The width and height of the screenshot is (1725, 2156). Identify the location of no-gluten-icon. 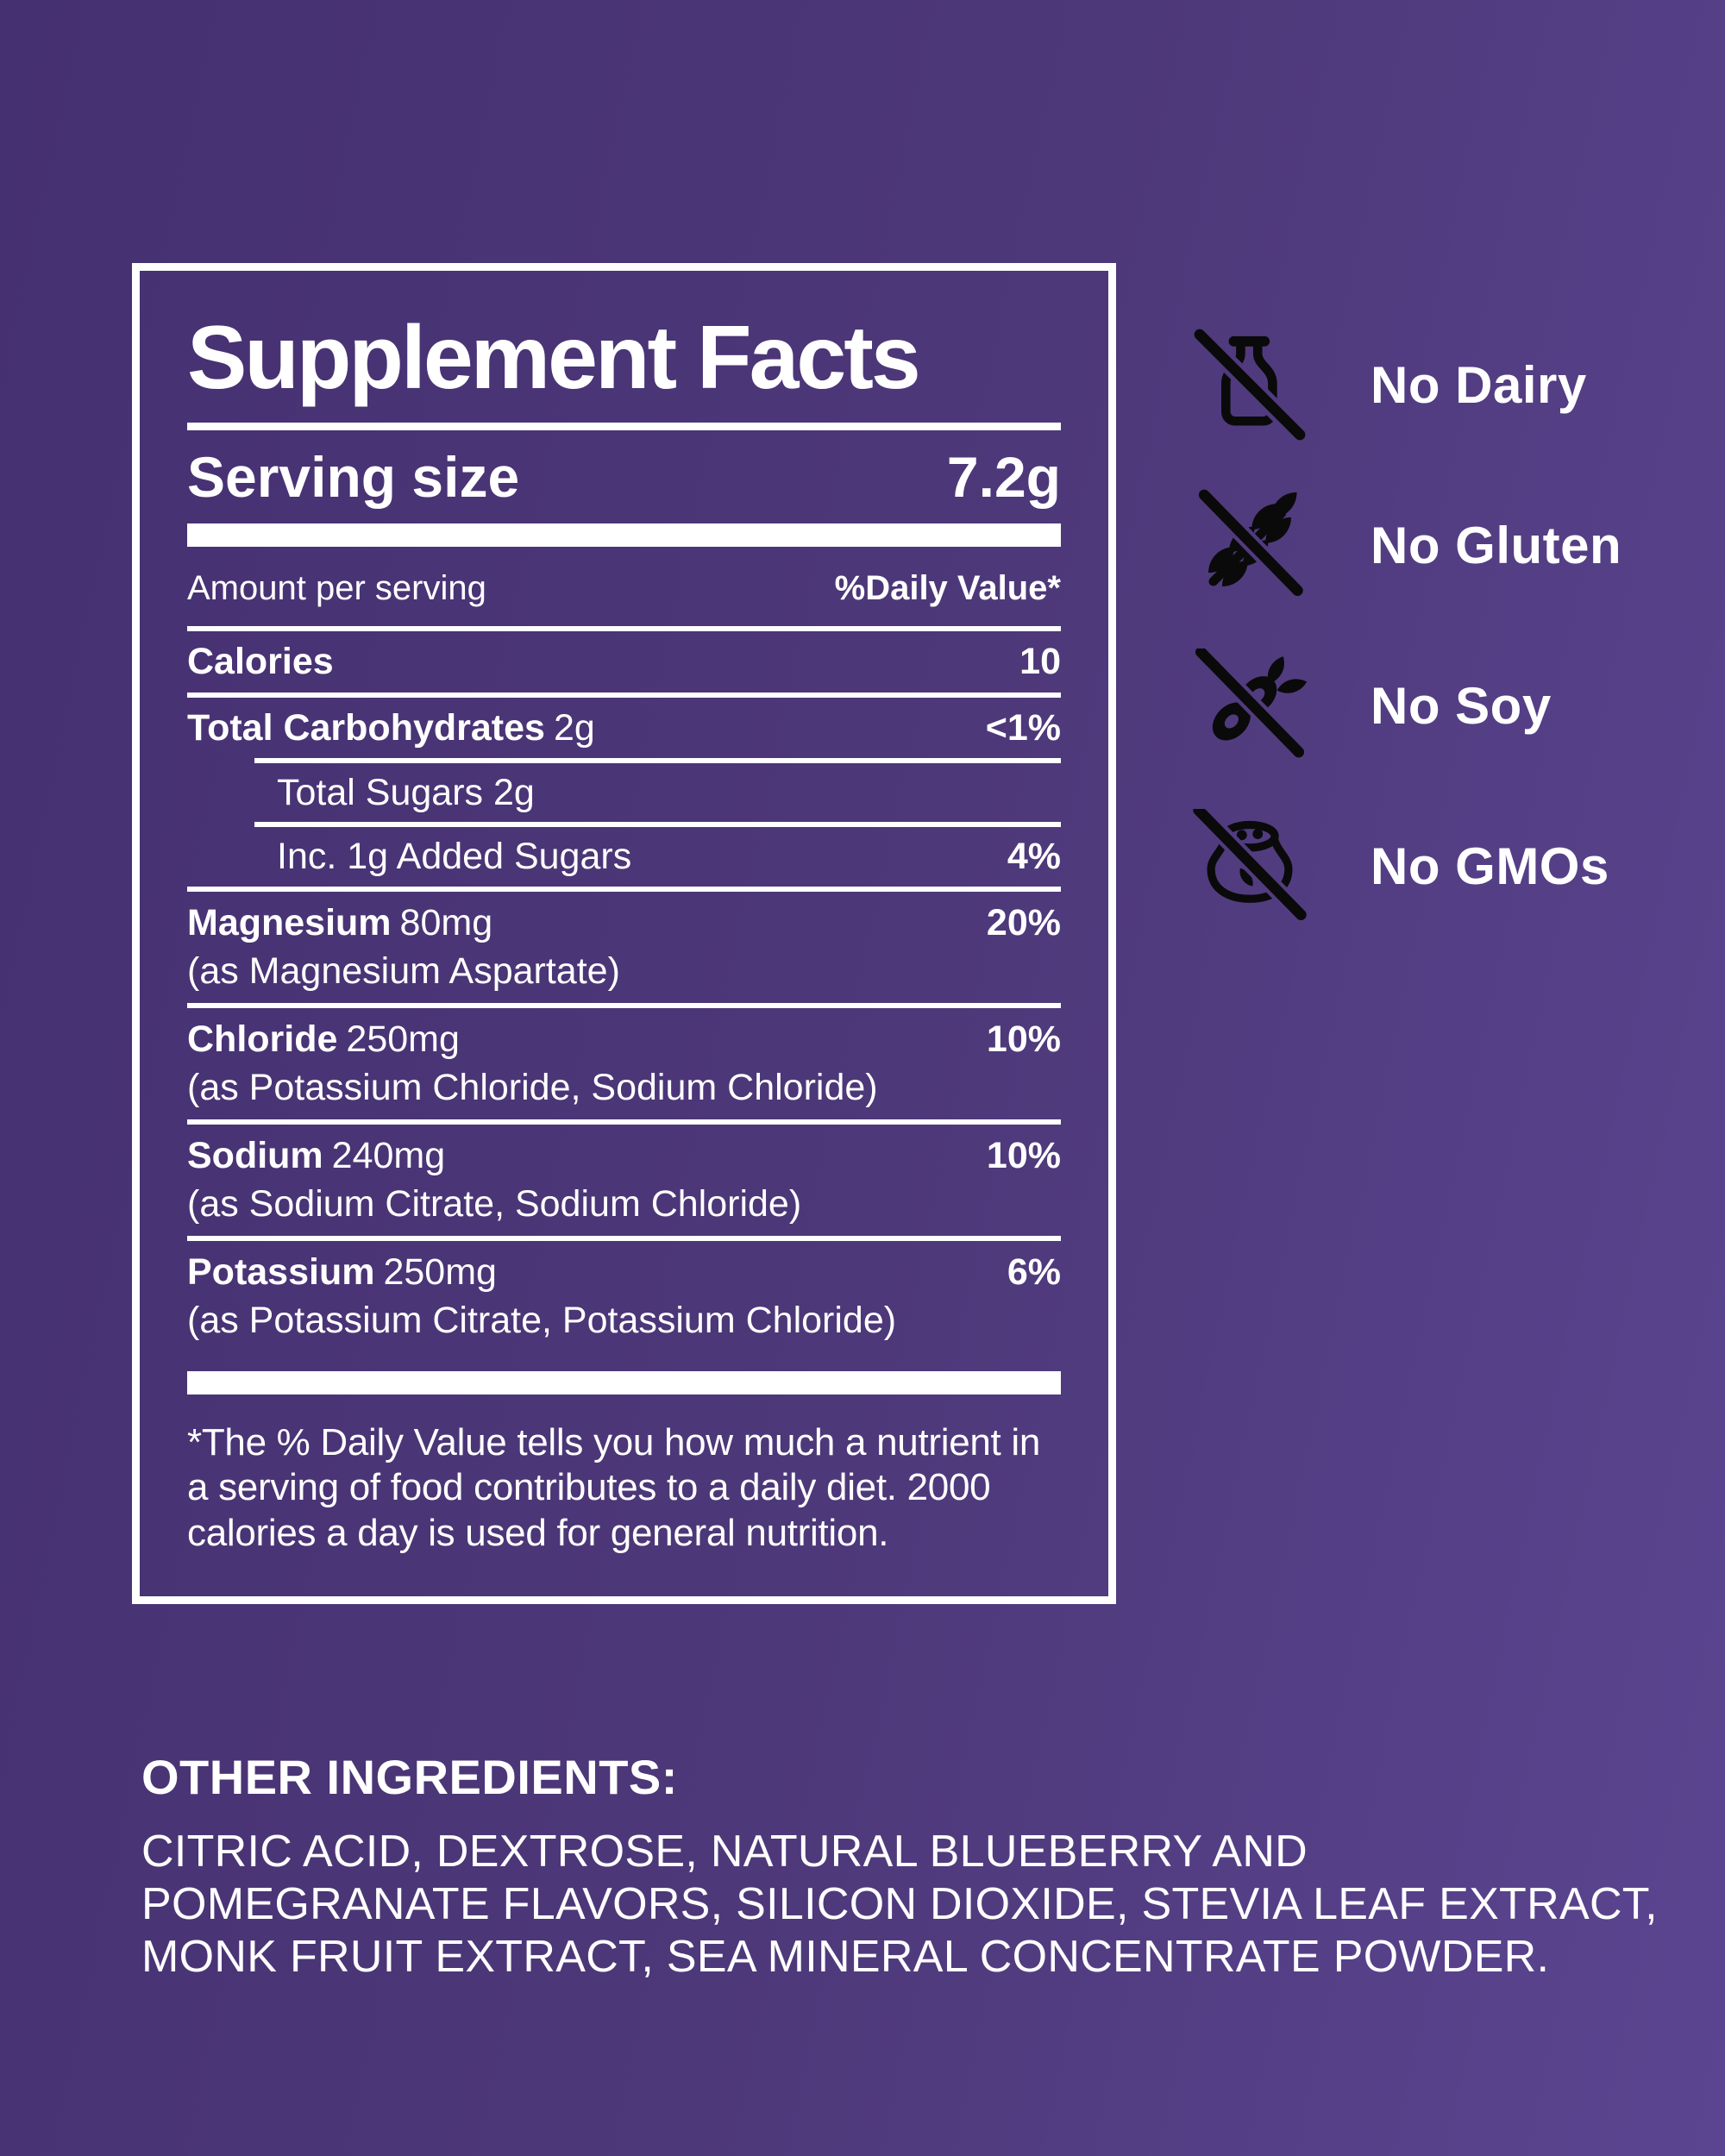
(1251, 543).